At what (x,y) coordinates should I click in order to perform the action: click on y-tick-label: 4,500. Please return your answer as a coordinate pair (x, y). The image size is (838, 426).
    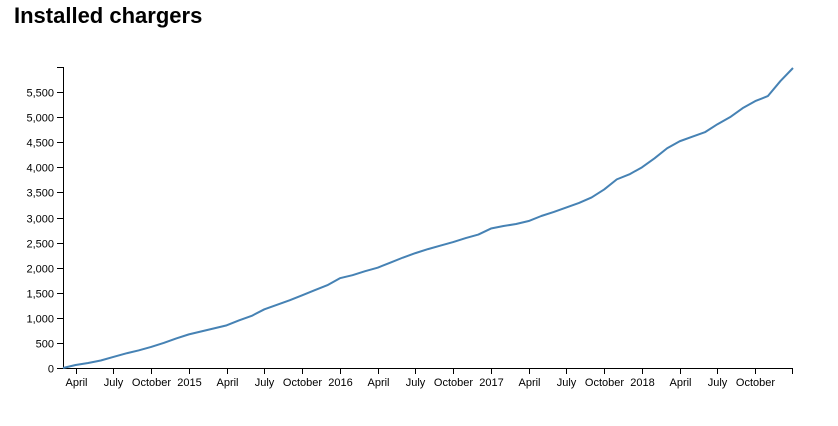
    Looking at the image, I should click on (40, 144).